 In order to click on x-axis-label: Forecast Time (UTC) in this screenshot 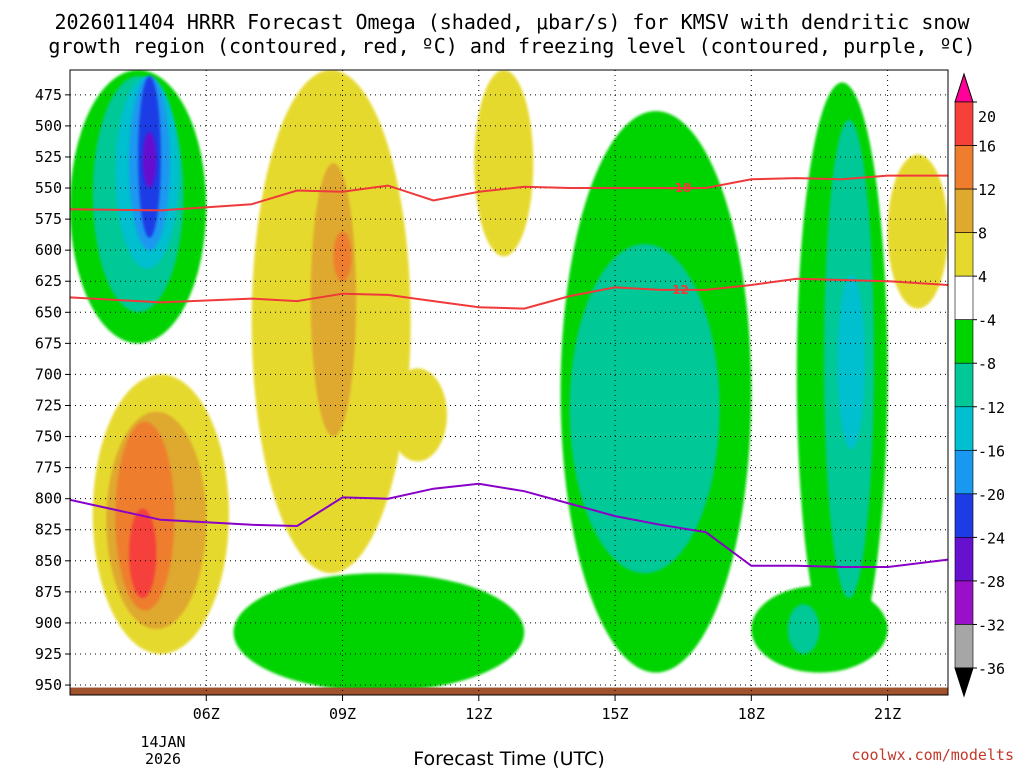, I will do `click(508, 758)`.